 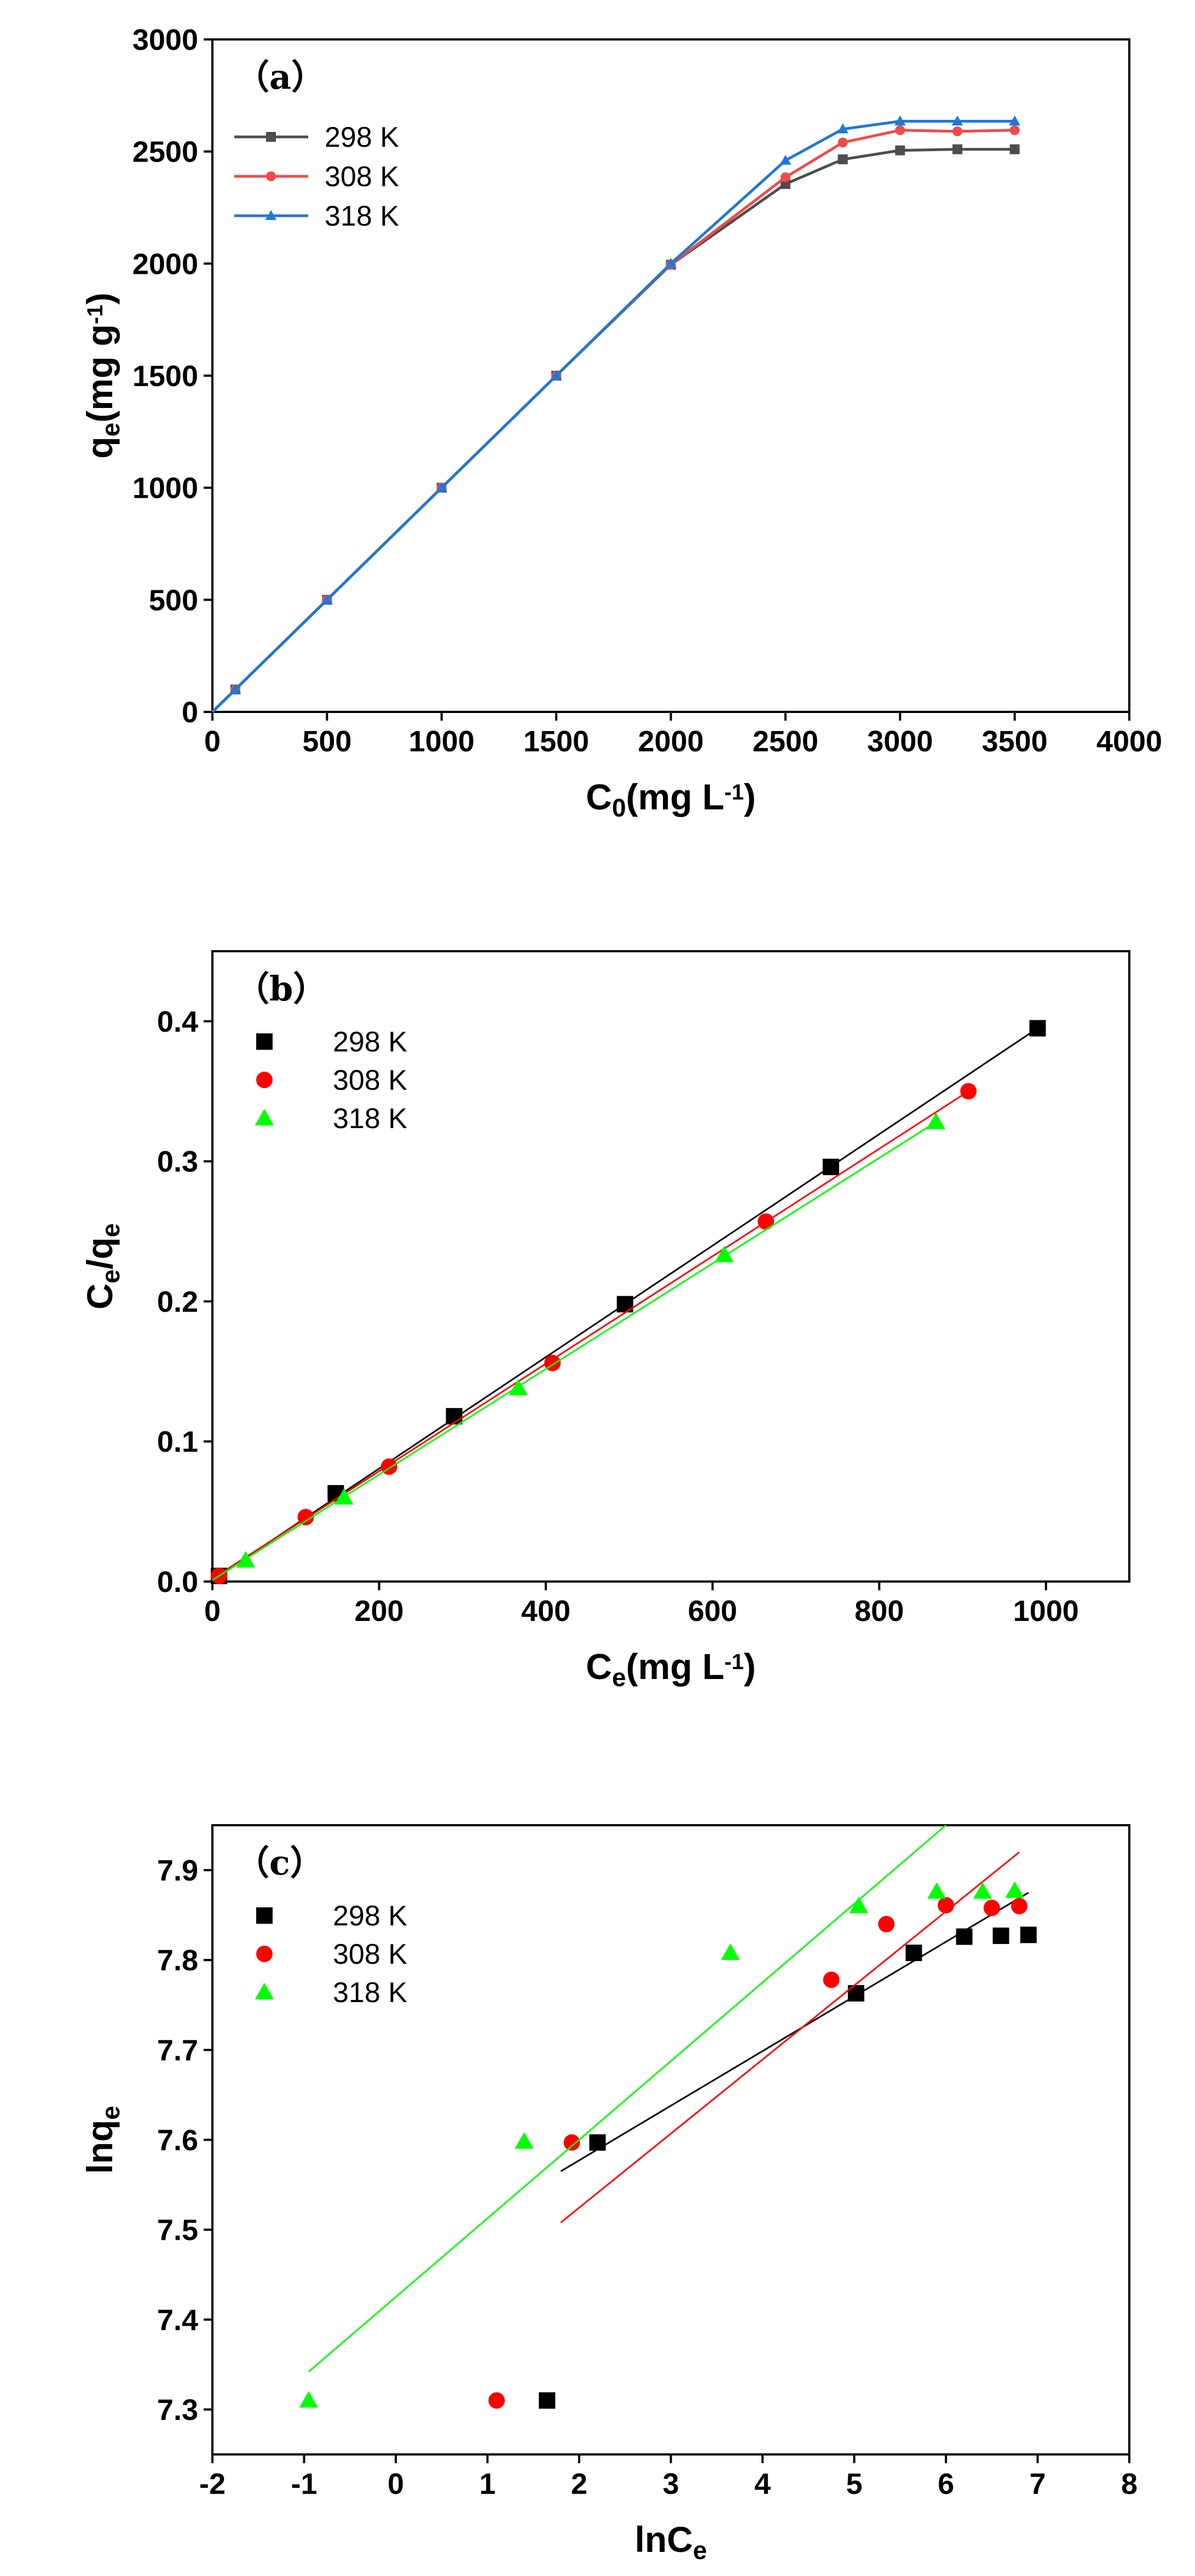 I want to click on x-tick-label: 1, so click(x=487, y=2484).